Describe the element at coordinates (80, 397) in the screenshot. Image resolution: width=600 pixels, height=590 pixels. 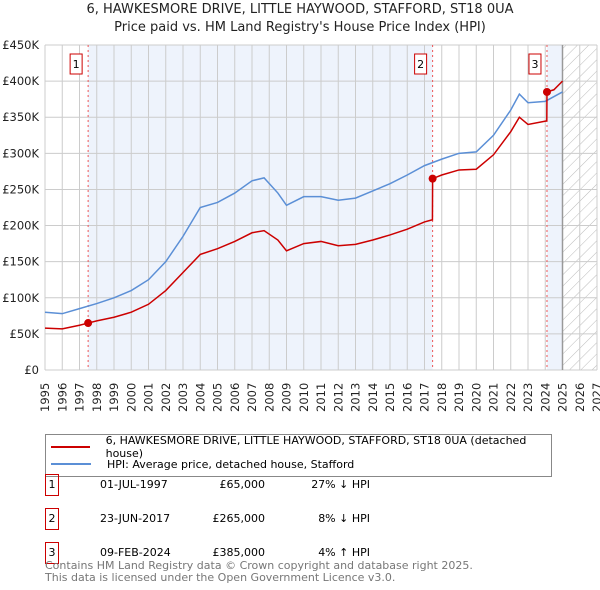
I see `x-tick-label: 1997` at that location.